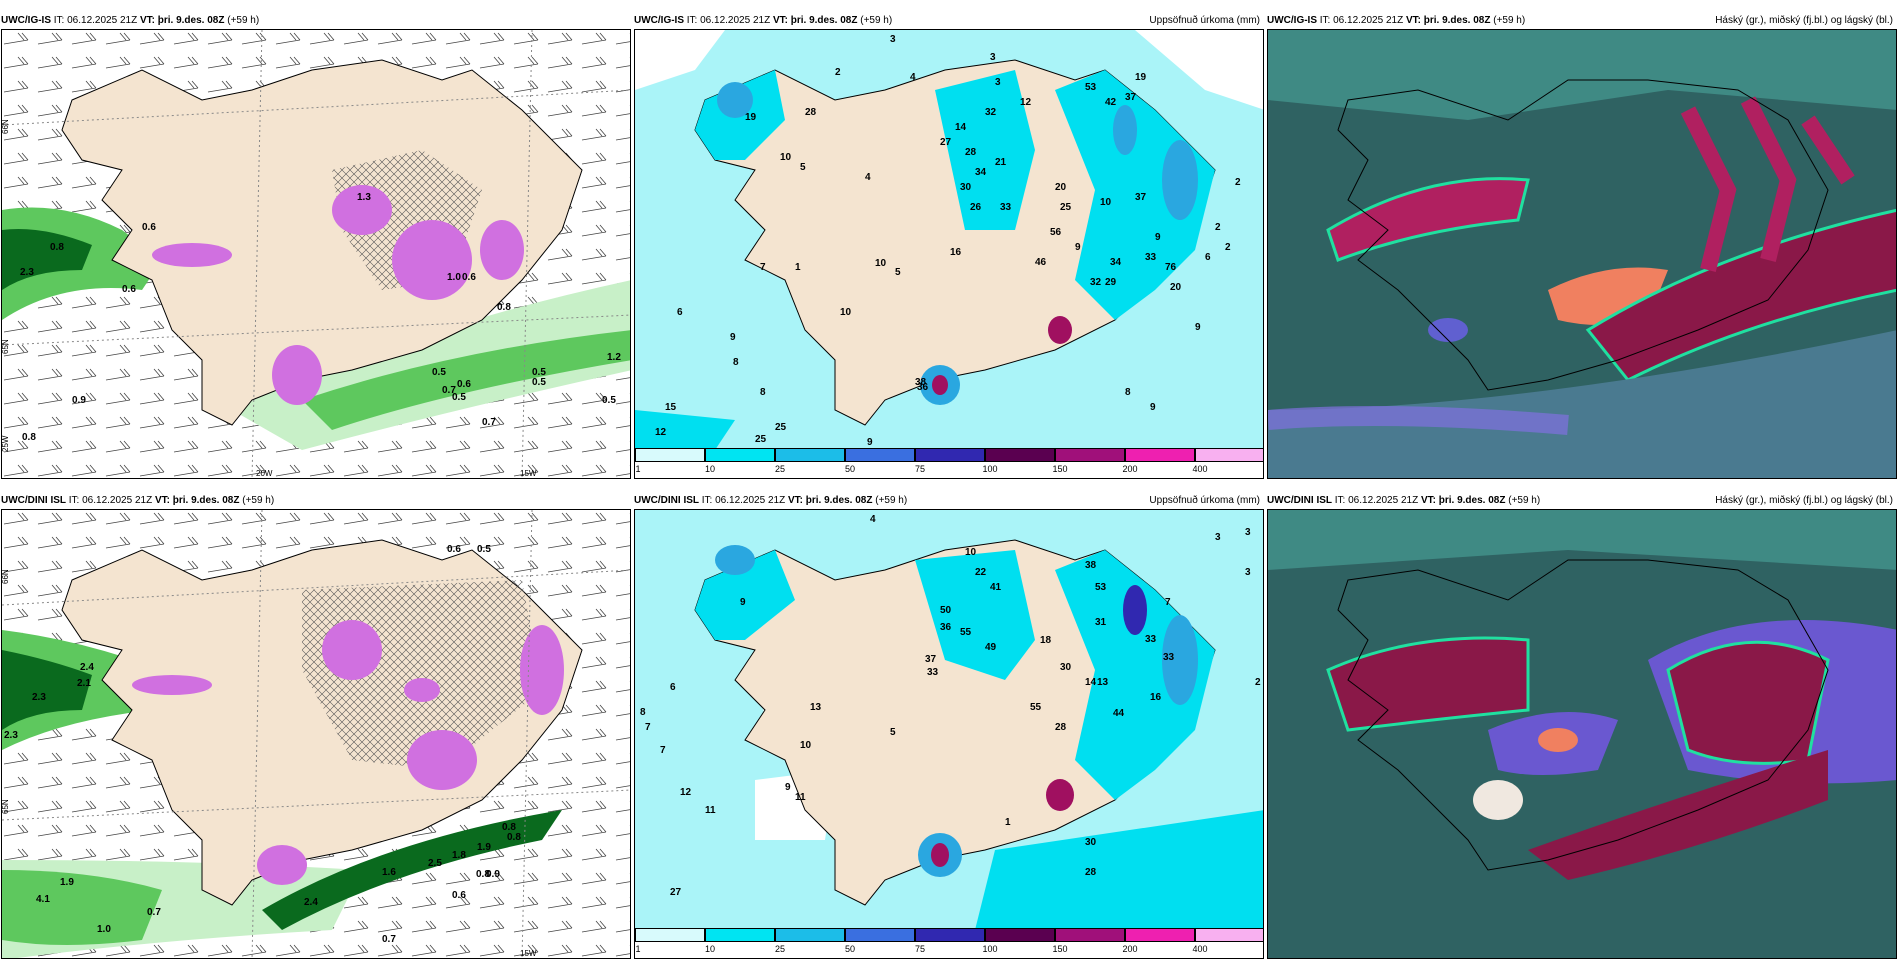 This screenshot has height=959, width=1900. Describe the element at coordinates (1180, 660) in the screenshot. I see `precip-blue-east` at that location.